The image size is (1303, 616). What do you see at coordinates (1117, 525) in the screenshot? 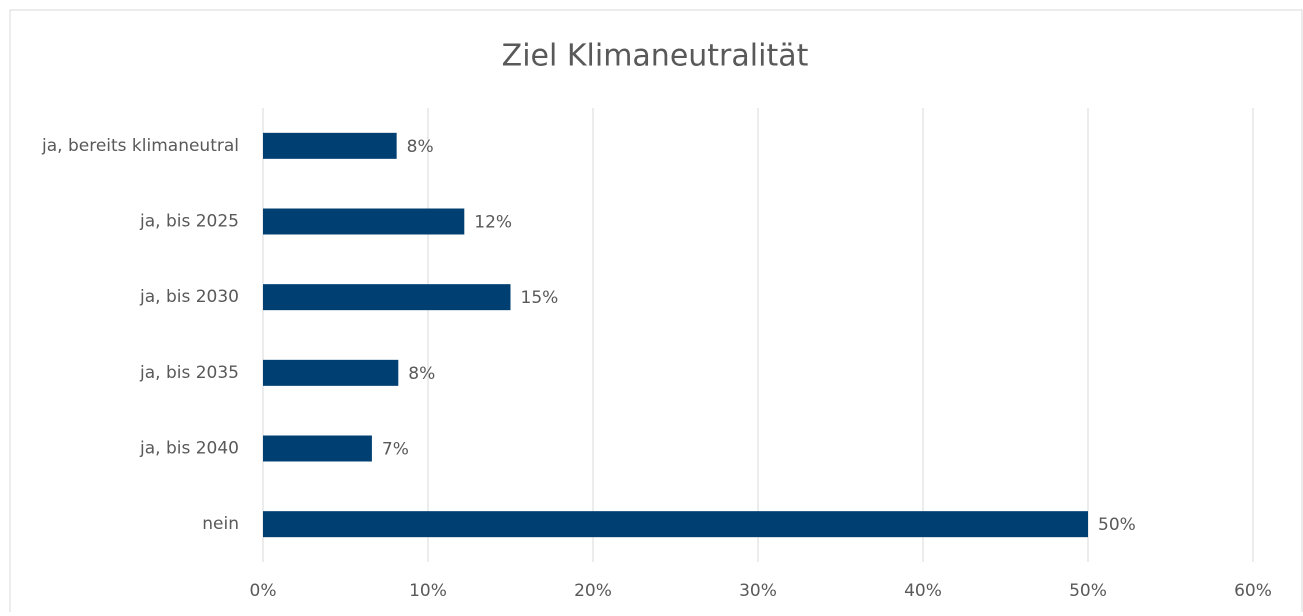
I see `value-label: 50%` at bounding box center [1117, 525].